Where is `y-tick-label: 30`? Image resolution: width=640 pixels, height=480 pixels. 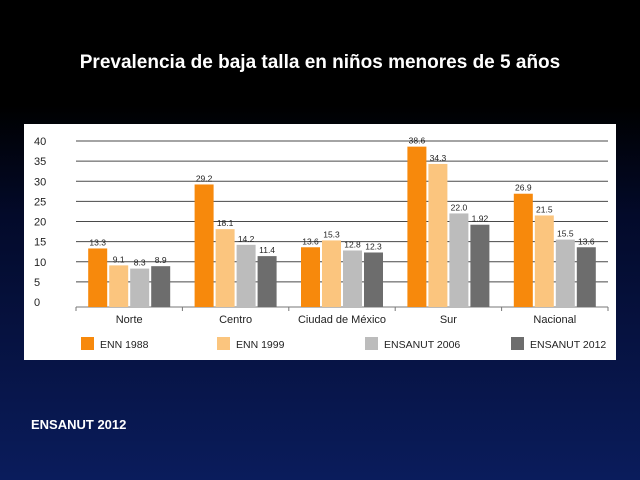 y-tick-label: 30 is located at coordinates (40, 182).